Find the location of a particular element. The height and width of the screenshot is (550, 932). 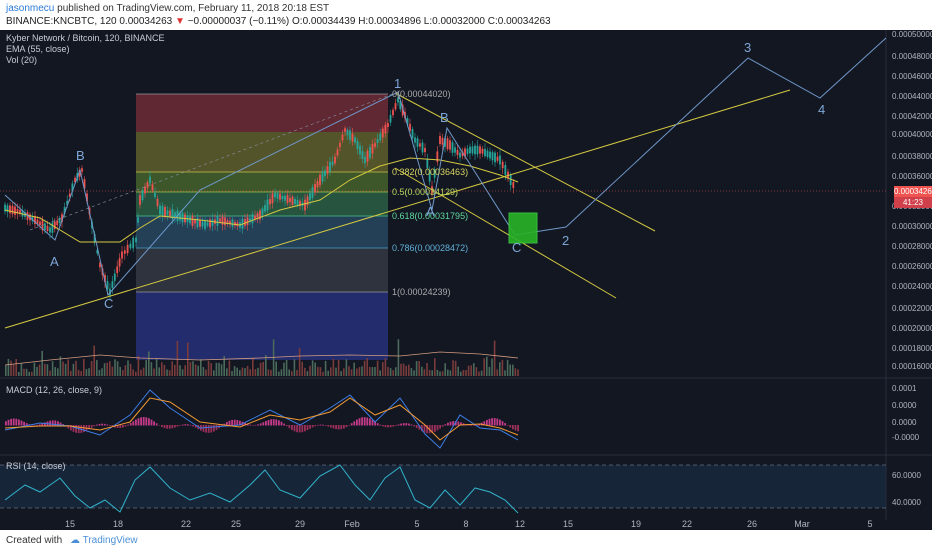

macd-legend: MACD (12, 26, close, 9) is located at coordinates (54, 390).